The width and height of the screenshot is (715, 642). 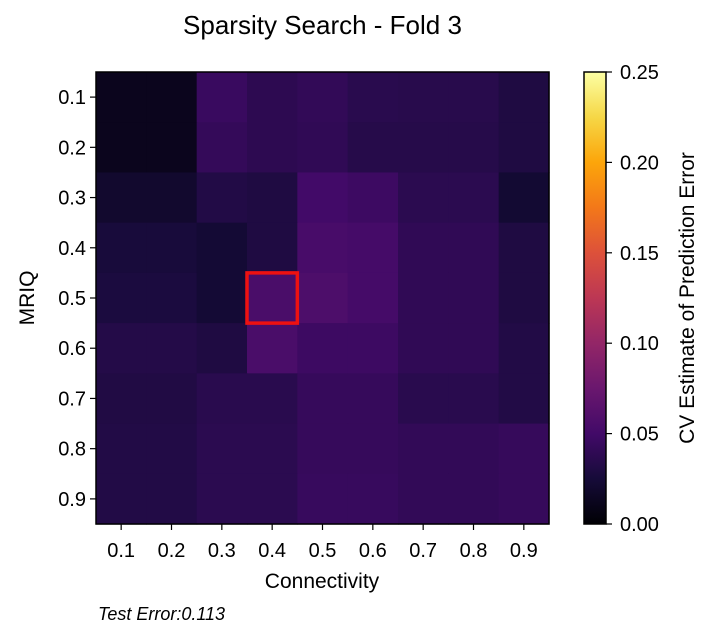 I want to click on x-tick-label: 0.3, so click(x=222, y=551).